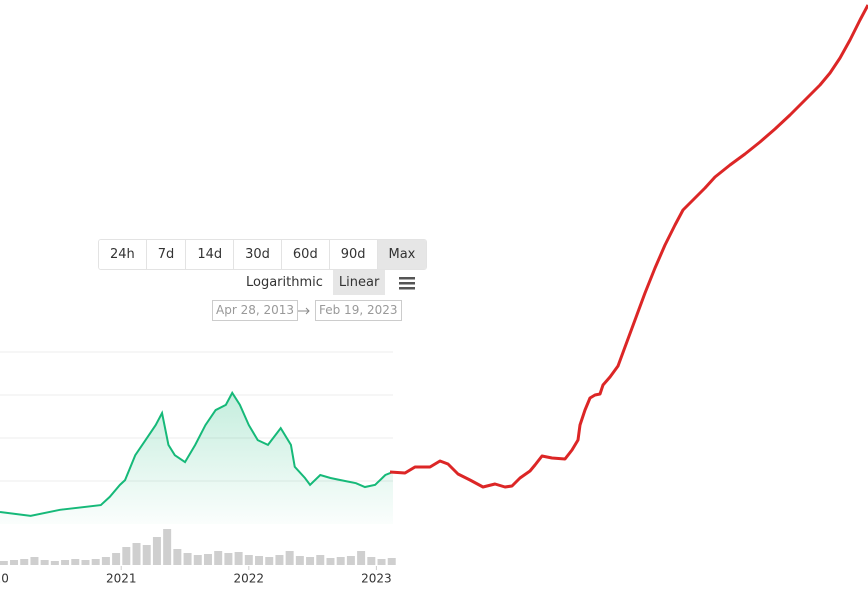  What do you see at coordinates (358, 310) in the screenshot?
I see `date-to-input: Feb 19, 2023` at bounding box center [358, 310].